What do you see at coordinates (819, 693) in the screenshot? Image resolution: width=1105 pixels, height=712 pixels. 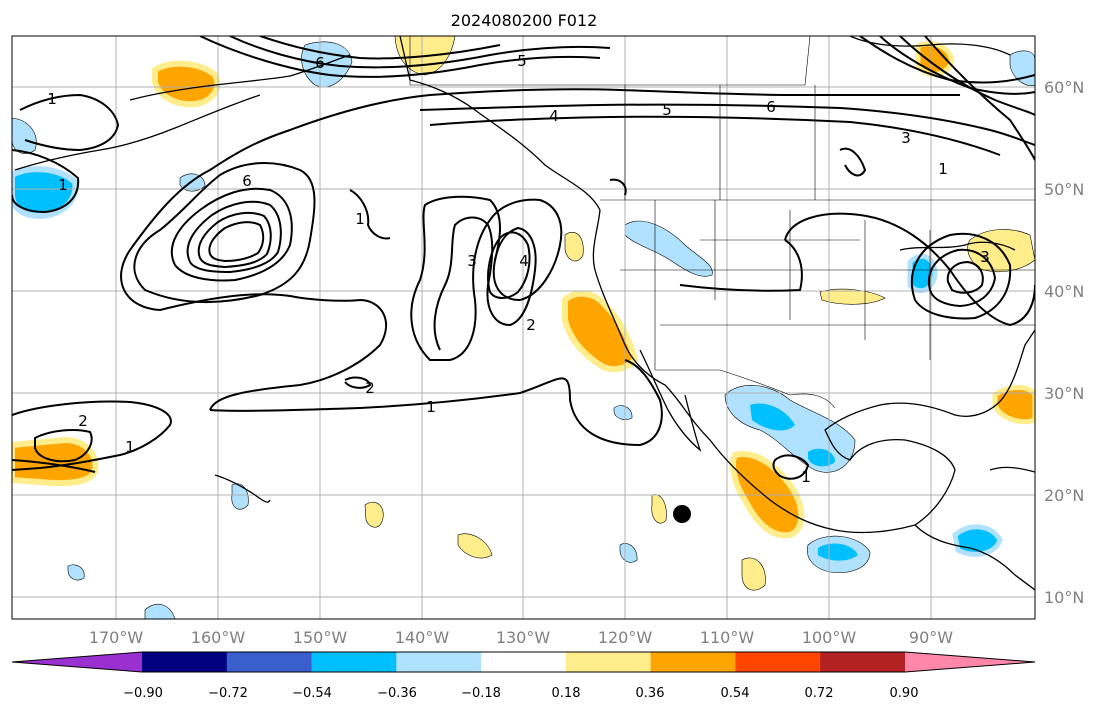 I see `colorbar-tick-label: 0.72` at bounding box center [819, 693].